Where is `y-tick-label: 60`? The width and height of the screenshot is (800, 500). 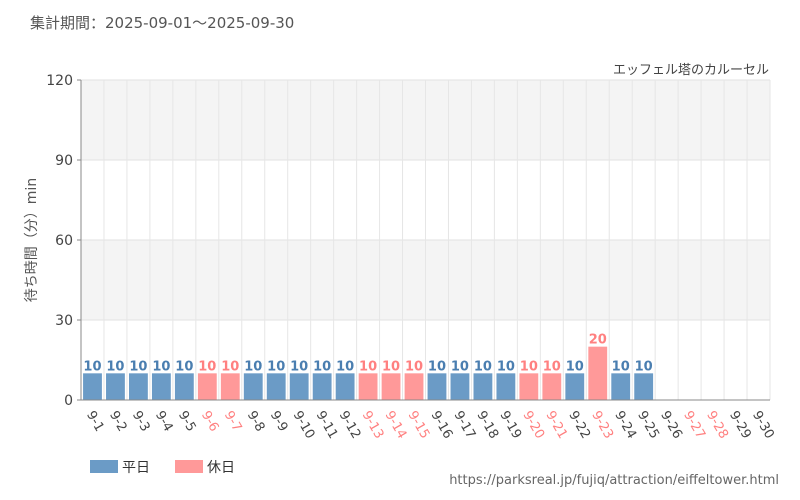 y-tick-label: 60 is located at coordinates (64, 241).